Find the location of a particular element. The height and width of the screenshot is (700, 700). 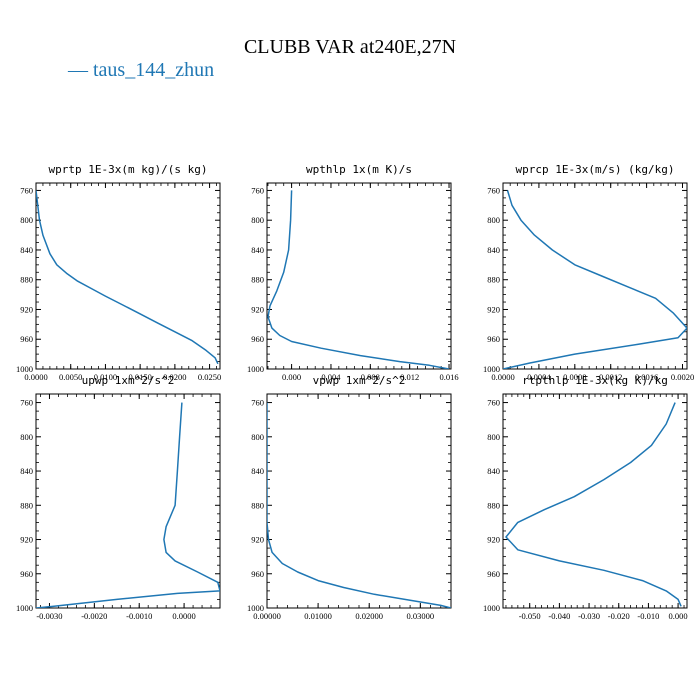

x-tick-label: -0.0030 is located at coordinates (49, 616).